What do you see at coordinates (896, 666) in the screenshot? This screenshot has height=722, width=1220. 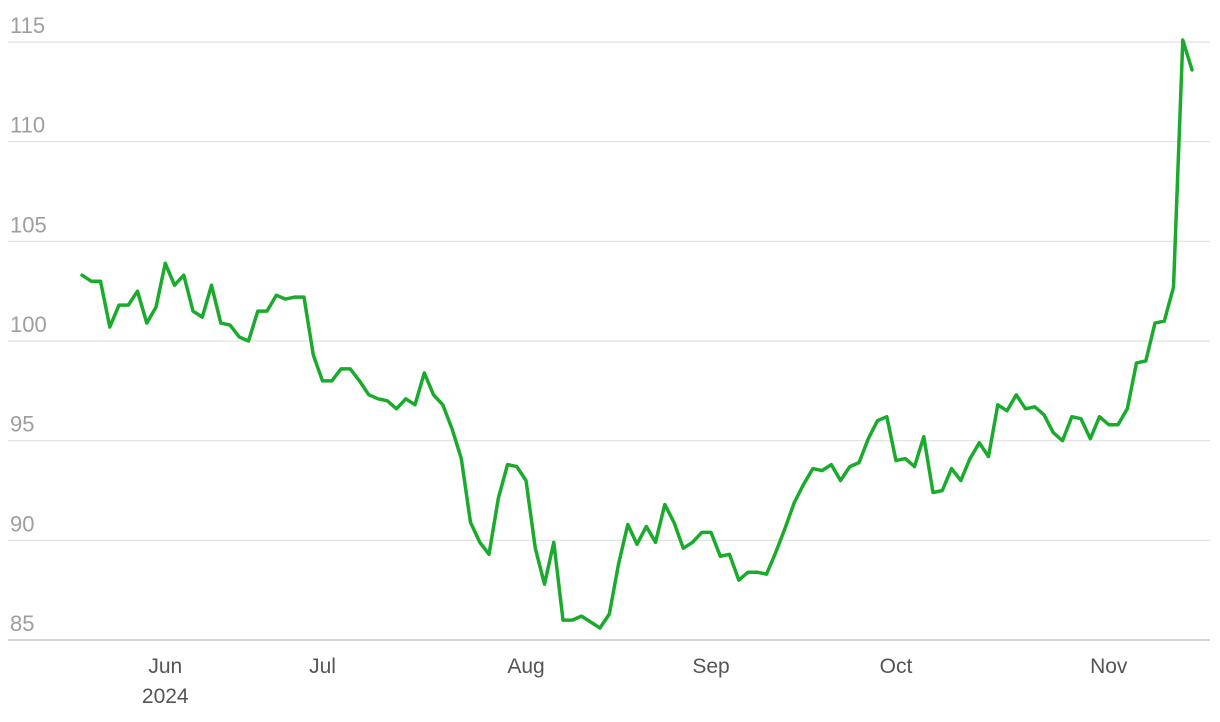 I see `x-tick-label: Oct` at bounding box center [896, 666].